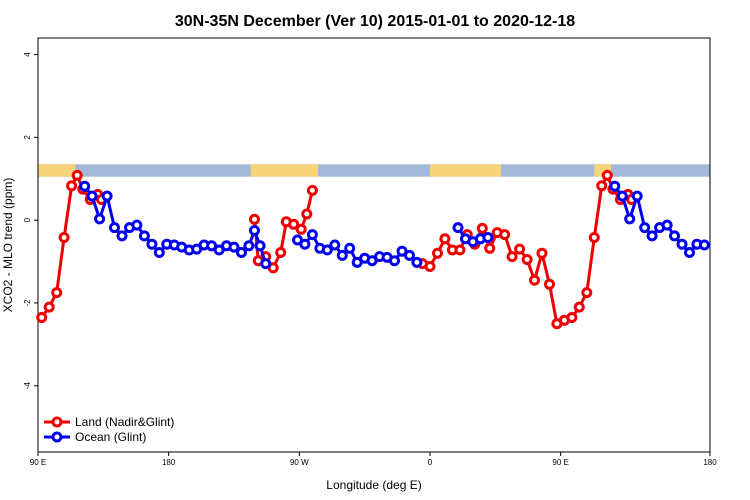  Describe the element at coordinates (373, 459) in the screenshot. I see `x-axis: 90 E 180 90 W 0 90 E 180` at that location.